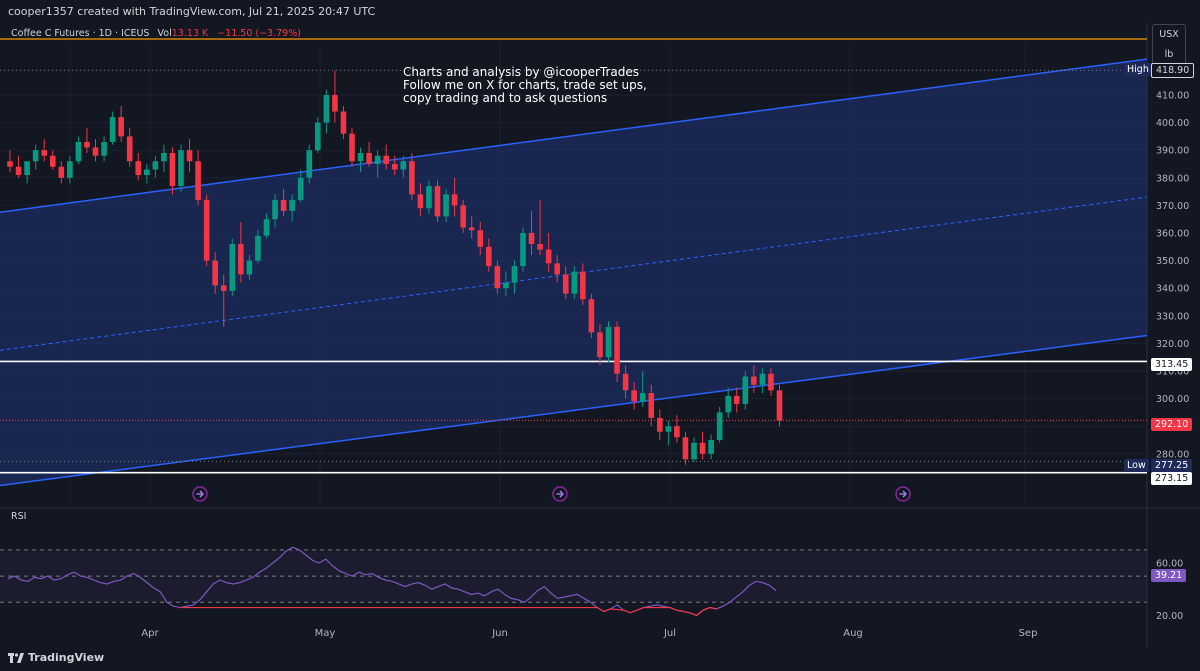 The image size is (1200, 671). I want to click on events, so click(551, 494).